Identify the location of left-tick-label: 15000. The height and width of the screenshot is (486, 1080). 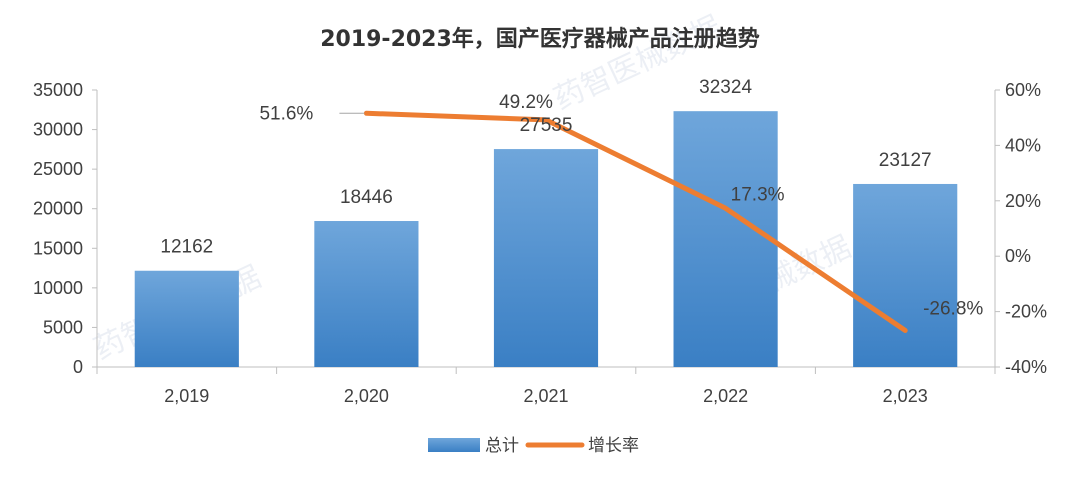
(58, 248).